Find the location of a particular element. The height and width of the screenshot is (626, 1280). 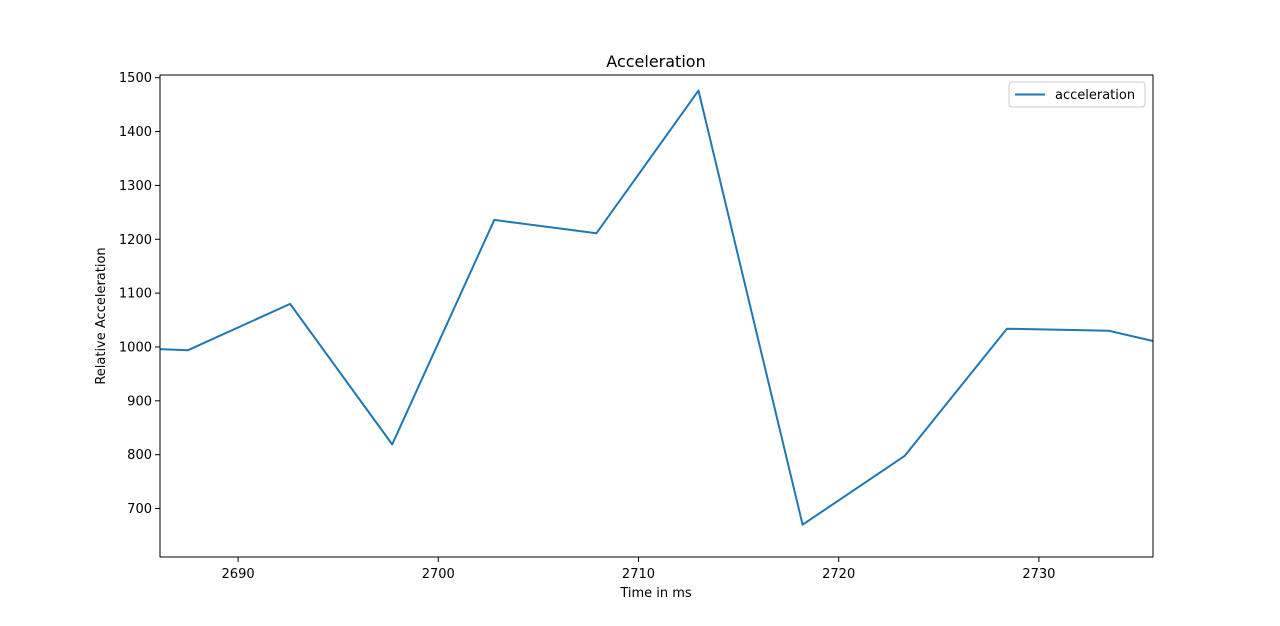

y-axis: 700 800 900 1000 1100 1200 1300 1400 1500 is located at coordinates (139, 294).